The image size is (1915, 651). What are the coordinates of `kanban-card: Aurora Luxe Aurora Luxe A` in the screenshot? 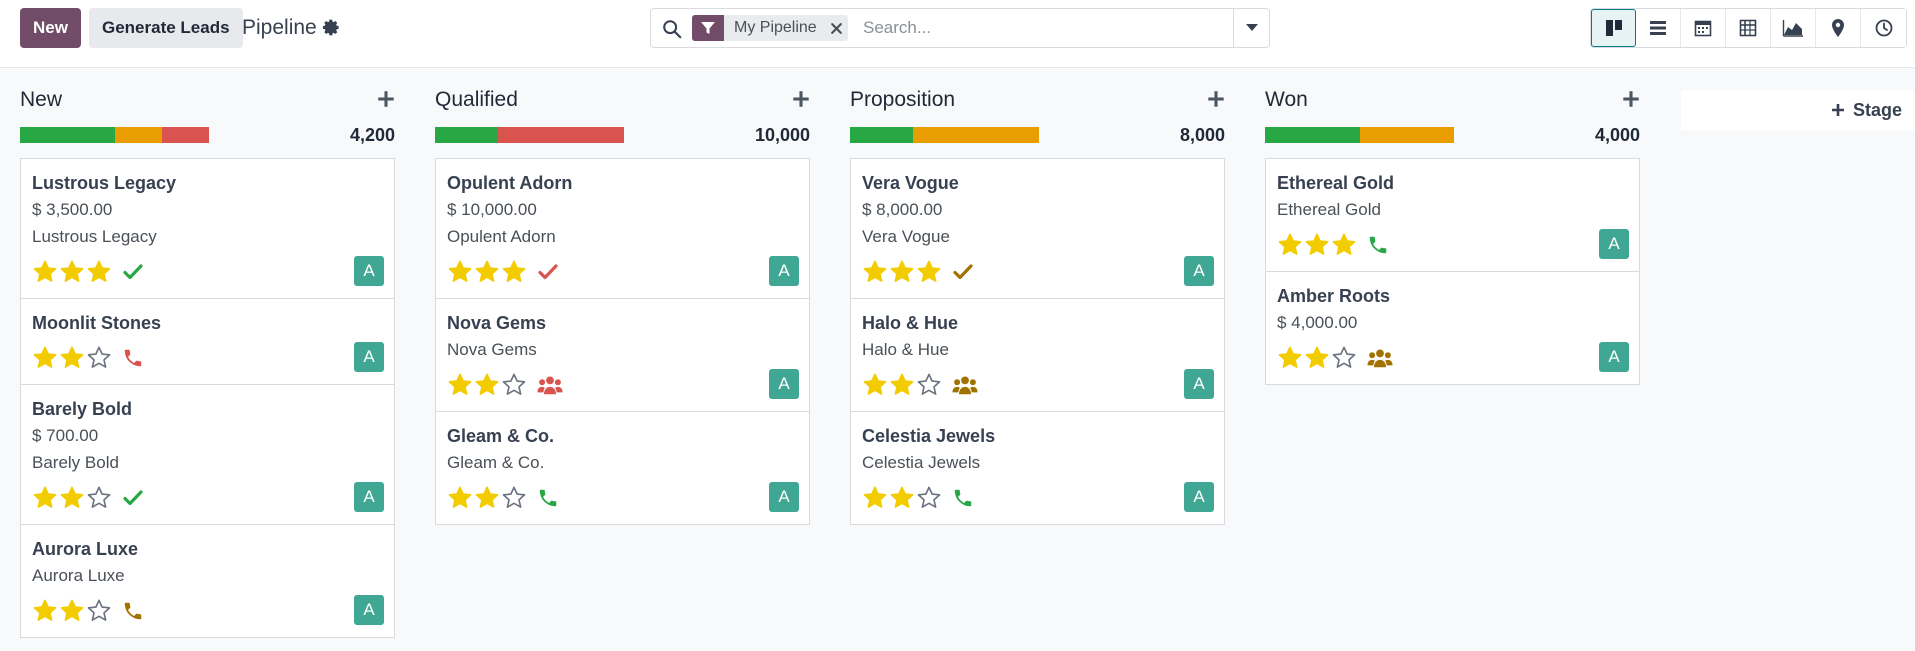 It's located at (207, 581).